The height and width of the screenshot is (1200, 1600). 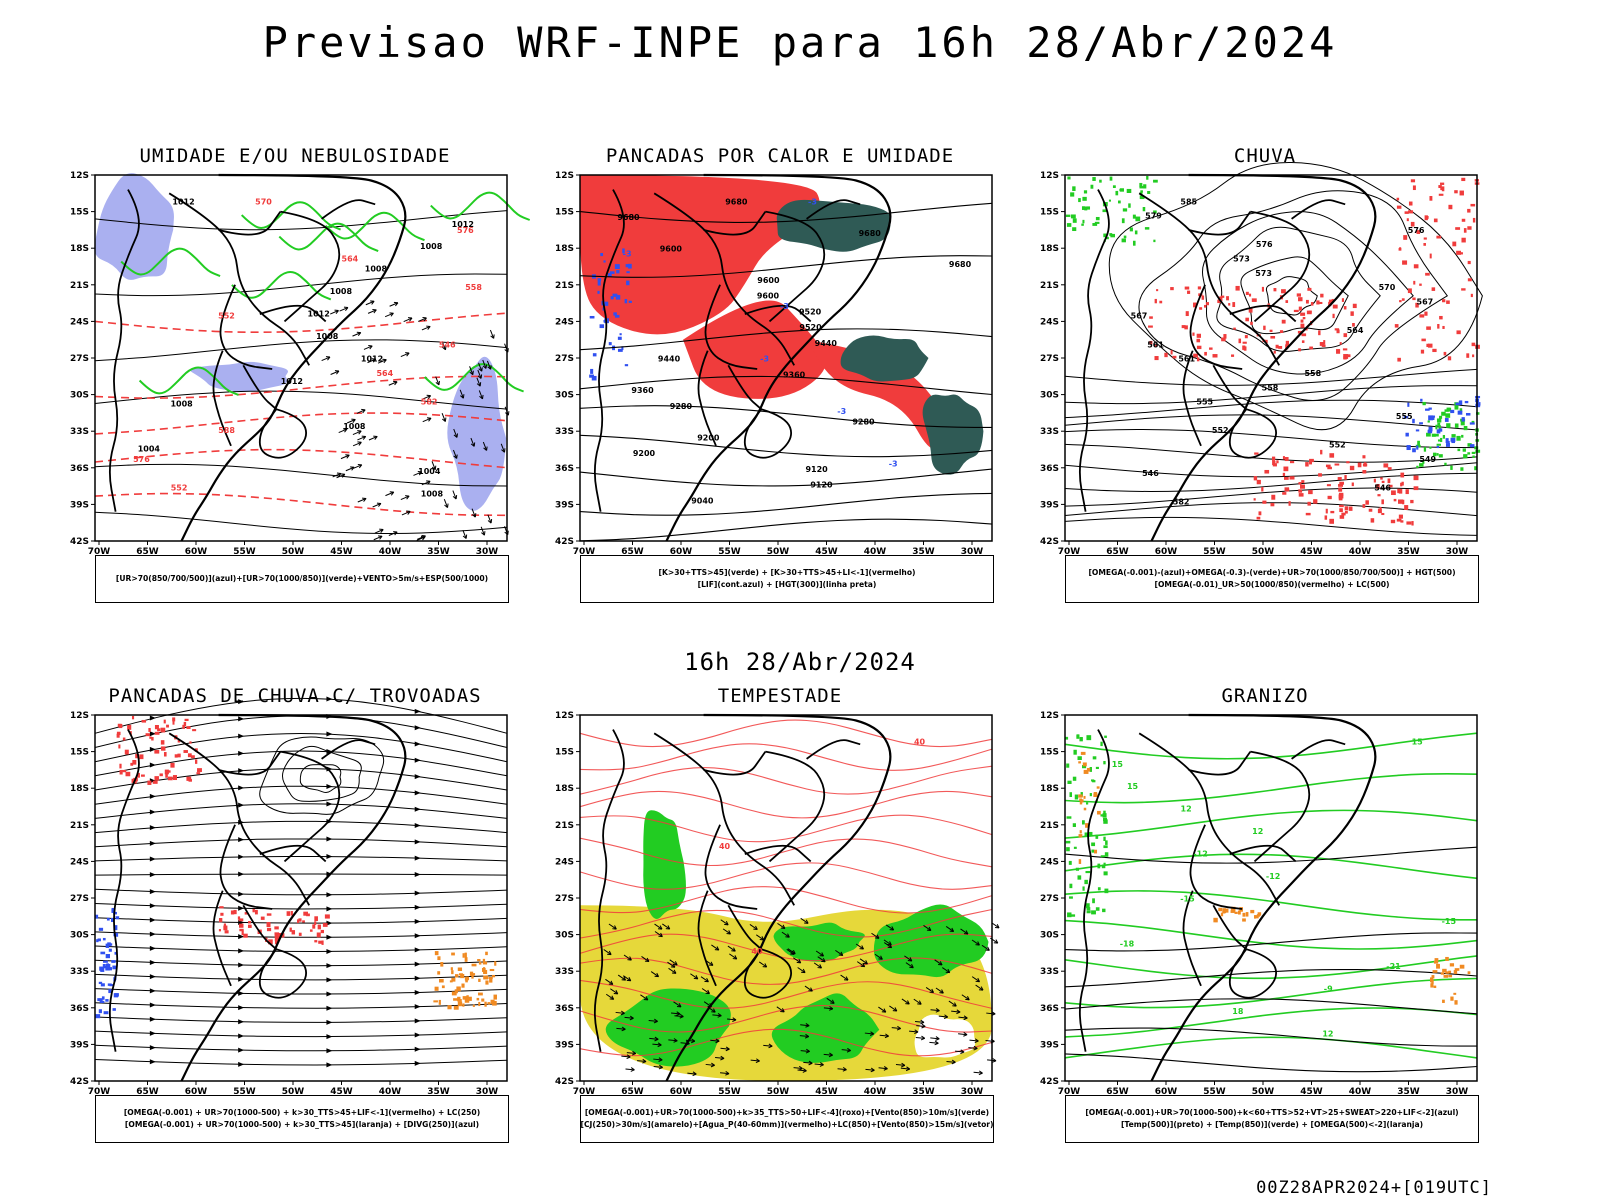 I want to click on contour-label: 9280, so click(x=863, y=422).